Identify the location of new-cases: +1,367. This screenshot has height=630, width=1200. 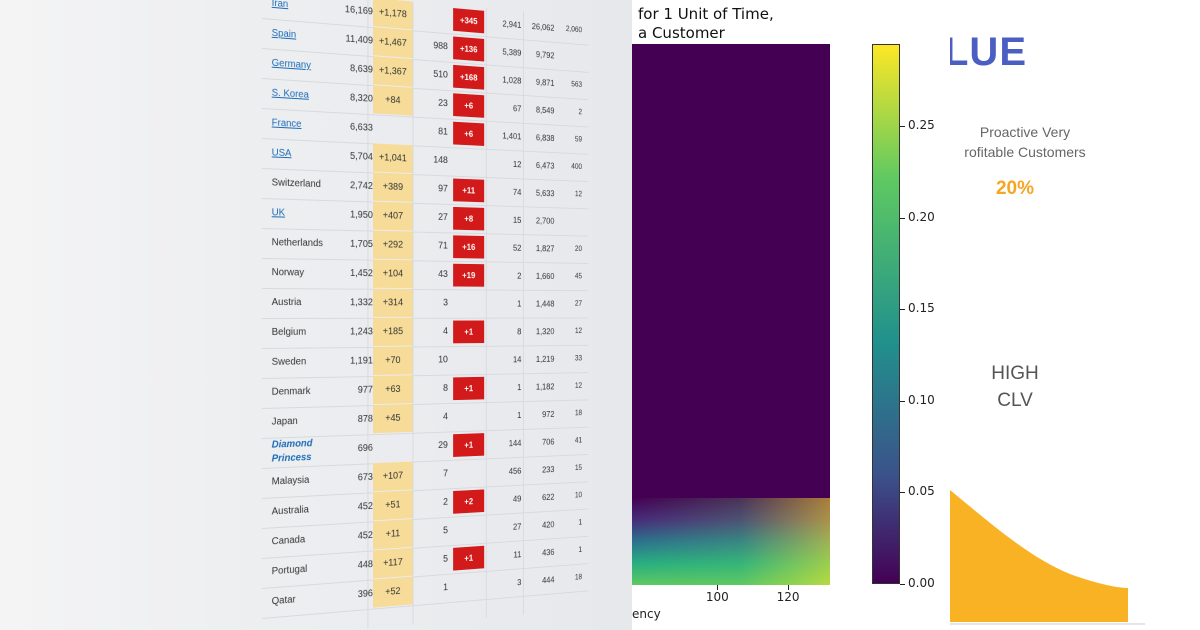
(393, 71).